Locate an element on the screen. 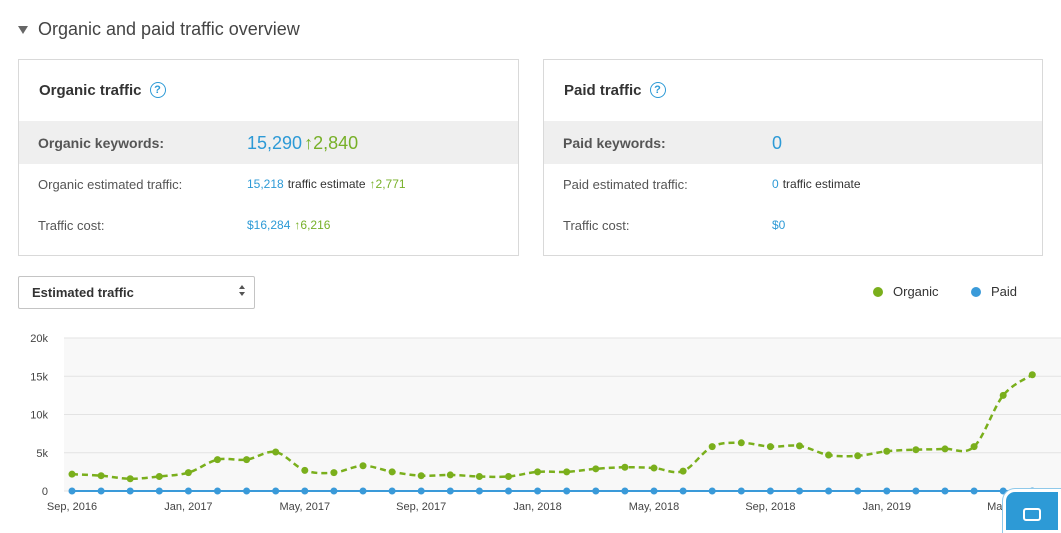 This screenshot has height=533, width=1061. paid-traffic-value: 0 is located at coordinates (775, 184).